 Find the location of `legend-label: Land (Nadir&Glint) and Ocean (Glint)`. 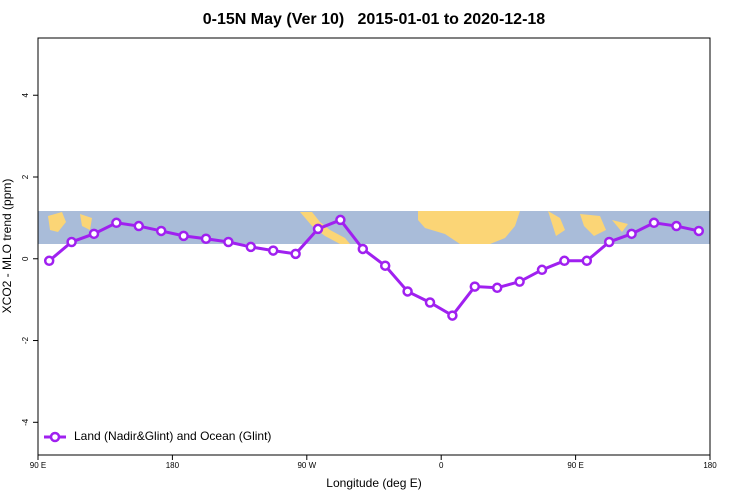

legend-label: Land (Nadir&Glint) and Ocean (Glint) is located at coordinates (172, 436).